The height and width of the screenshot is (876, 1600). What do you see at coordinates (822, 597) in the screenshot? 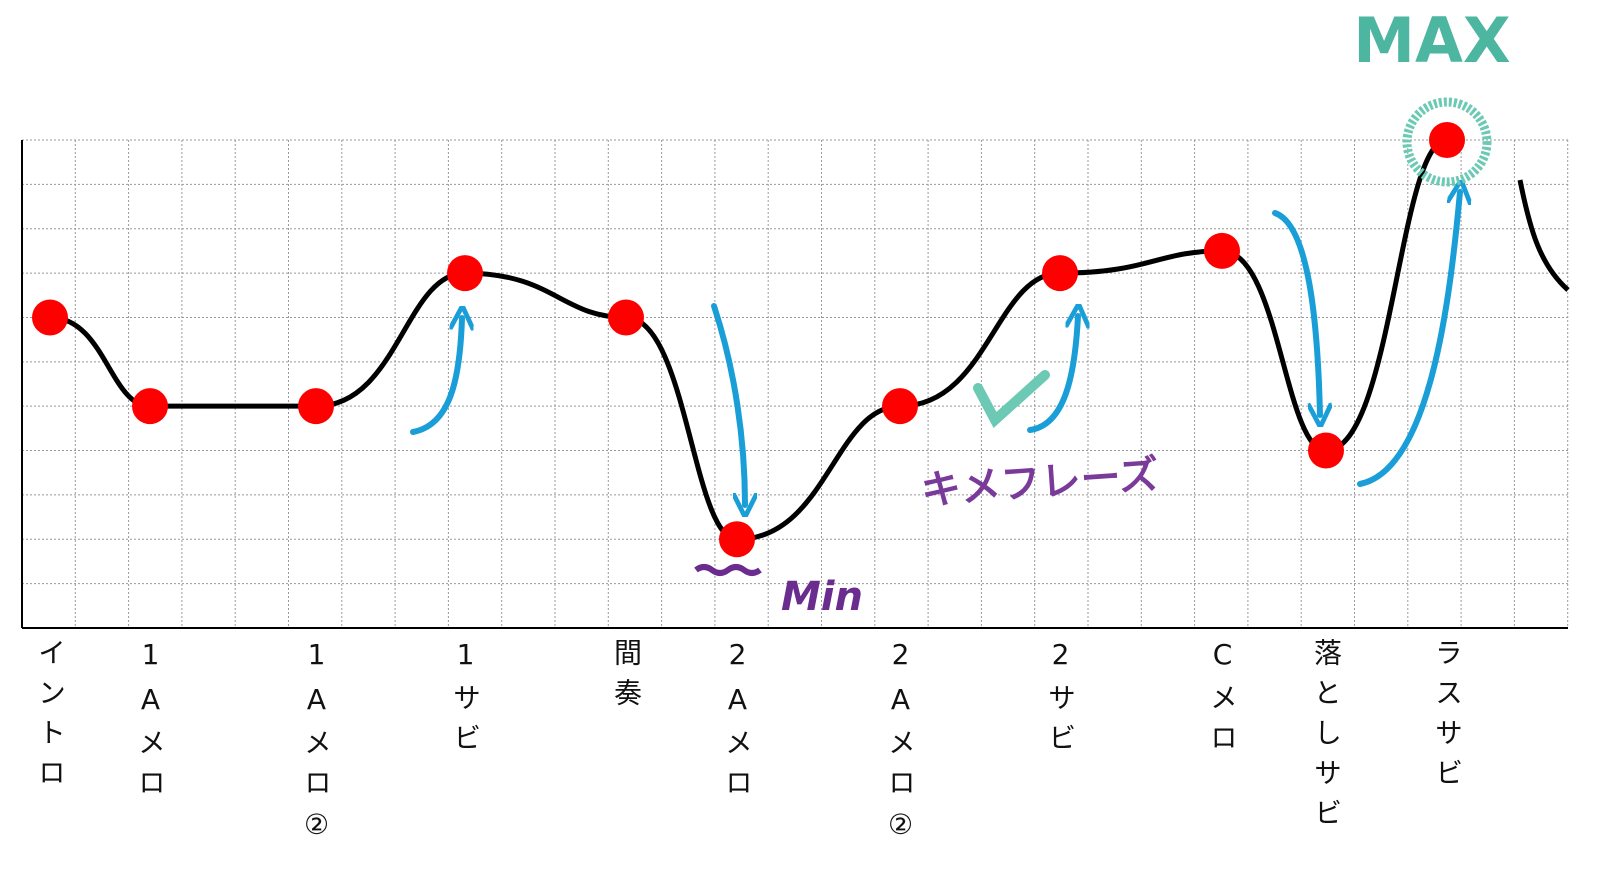
I see `annotation-min: Min` at bounding box center [822, 597].